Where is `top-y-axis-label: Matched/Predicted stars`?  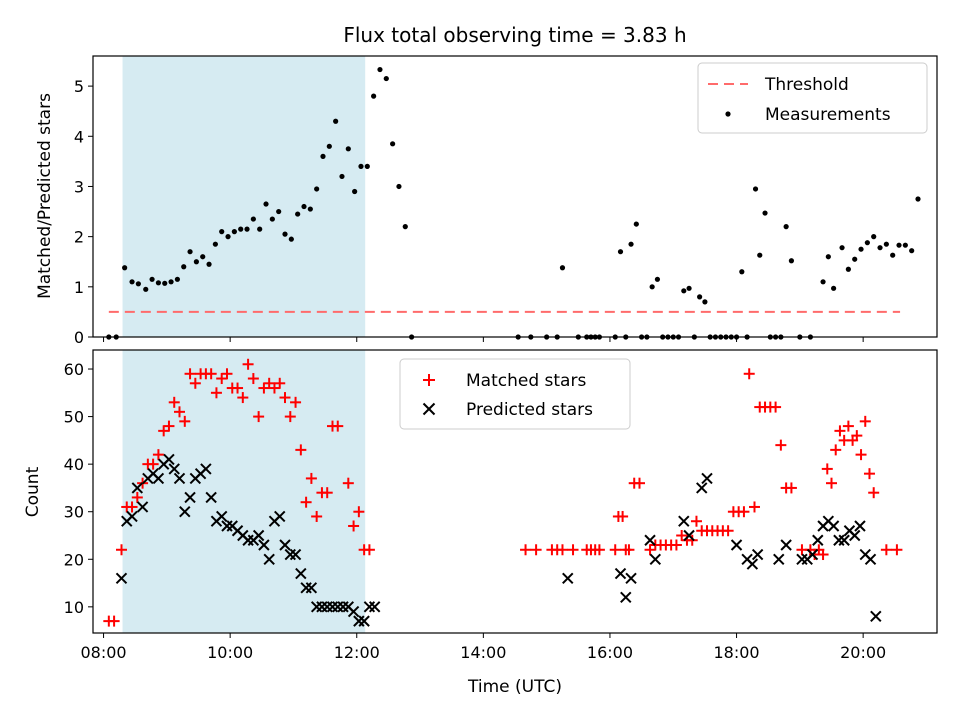
top-y-axis-label: Matched/Predicted stars is located at coordinates (45, 196).